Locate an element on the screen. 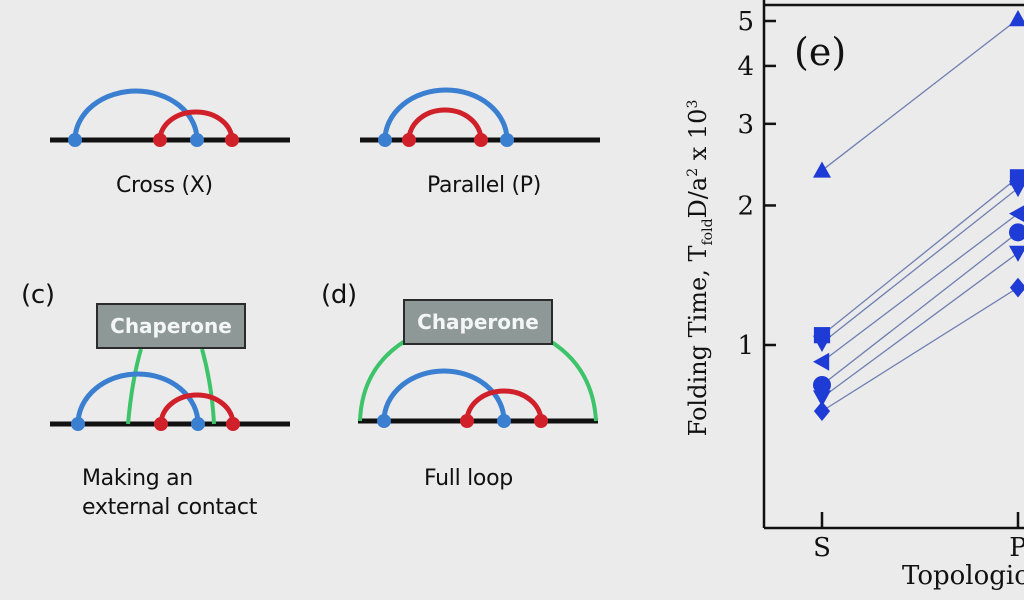 This screenshot has width=1024, height=600. panel-cross is located at coordinates (170, 117).